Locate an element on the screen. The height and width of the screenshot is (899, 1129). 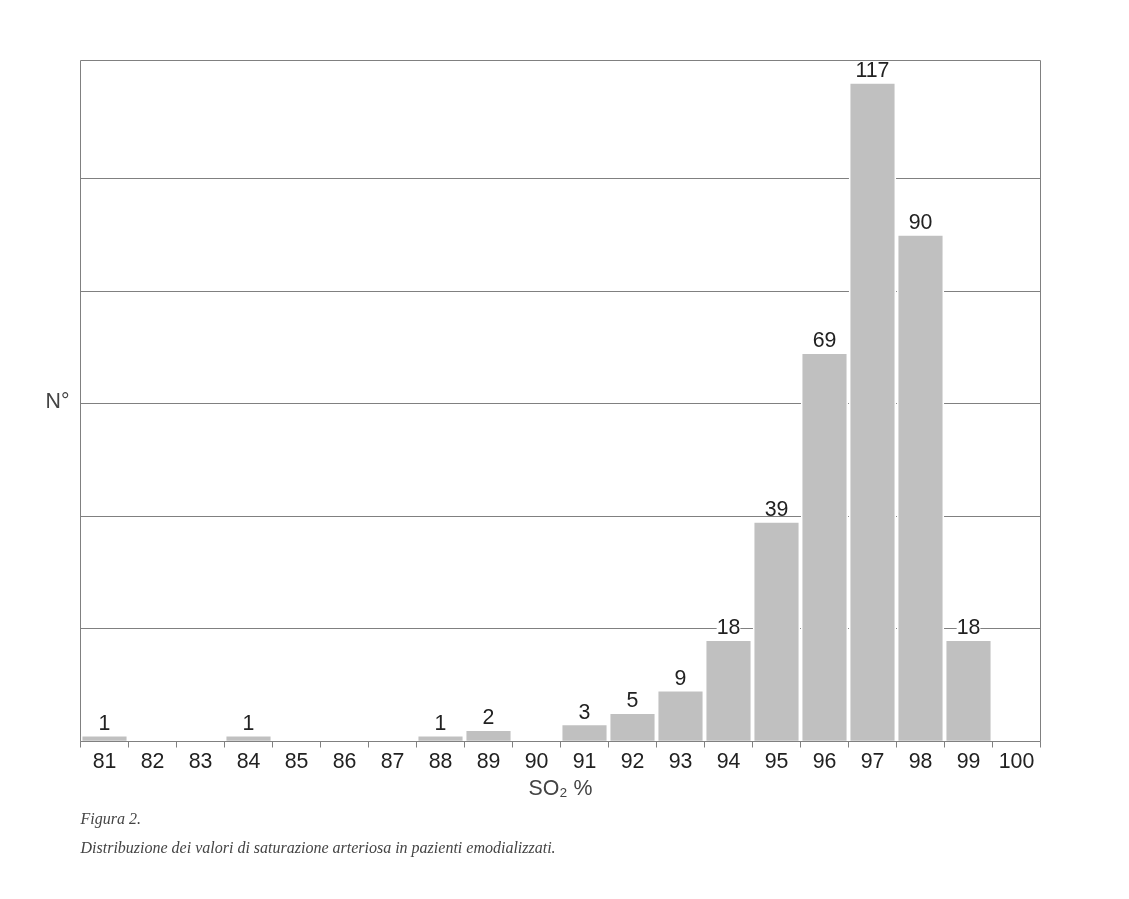
data-label: 9 is located at coordinates (680, 677).